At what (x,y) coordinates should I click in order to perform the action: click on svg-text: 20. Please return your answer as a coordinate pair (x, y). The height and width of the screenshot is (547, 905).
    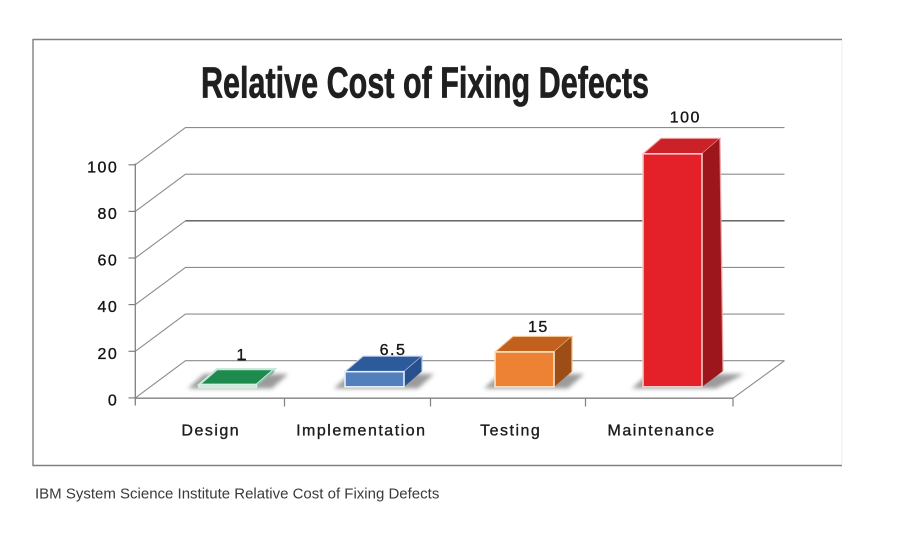
    Looking at the image, I should click on (108, 354).